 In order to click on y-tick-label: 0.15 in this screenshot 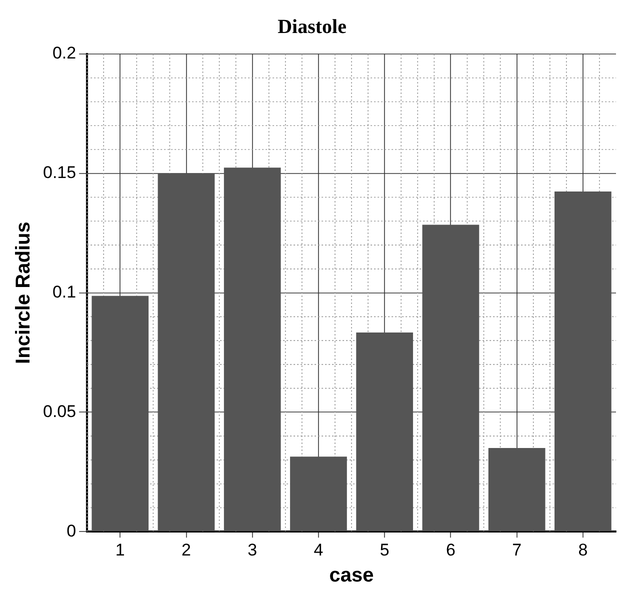, I will do `click(59, 172)`.